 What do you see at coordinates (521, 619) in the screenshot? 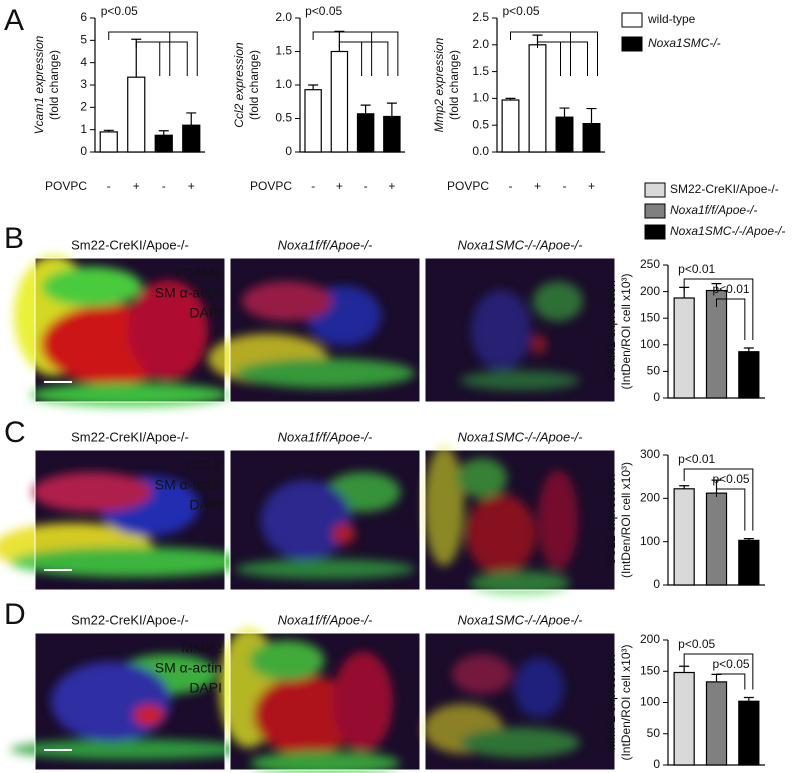
I see `image-title: Noxa1SMC-/-/Apoe-/-` at bounding box center [521, 619].